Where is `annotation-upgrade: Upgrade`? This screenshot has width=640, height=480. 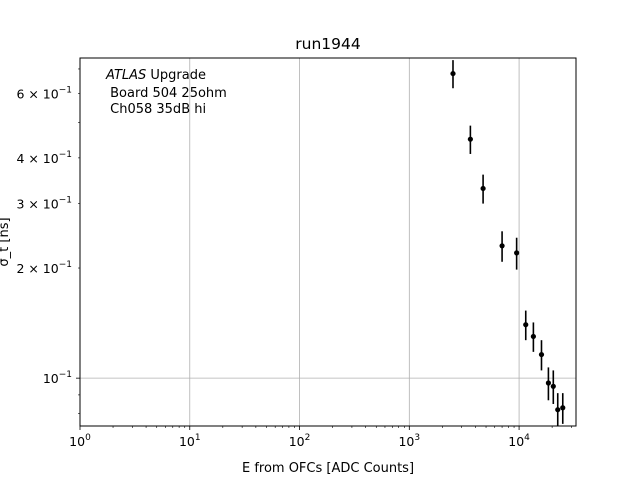
annotation-upgrade: Upgrade is located at coordinates (176, 75).